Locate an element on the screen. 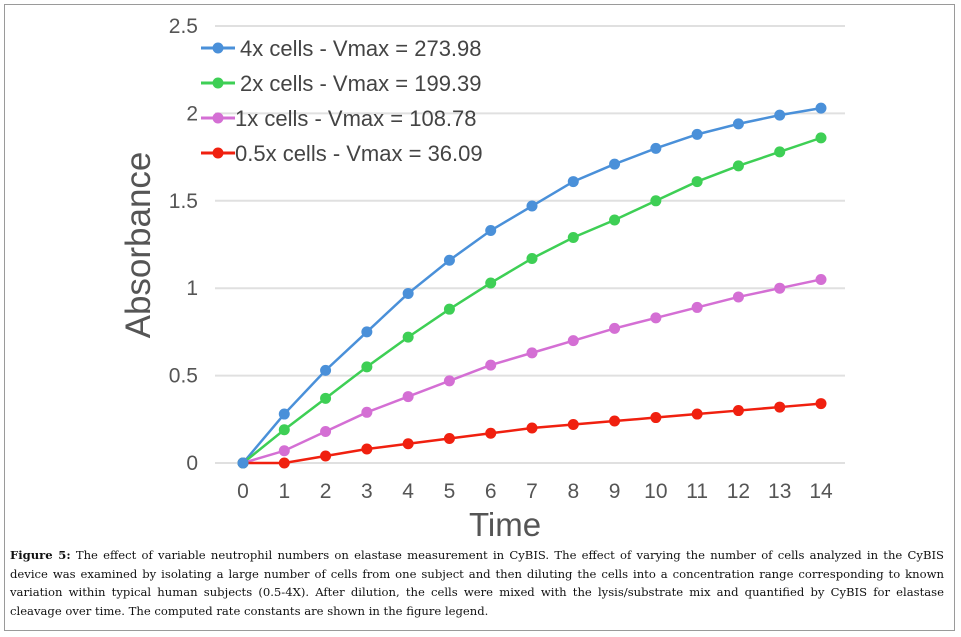 Image resolution: width=961 pixels, height=637 pixels. legend-label: 1x cells - Vmax = 108.78 is located at coordinates (356, 118).